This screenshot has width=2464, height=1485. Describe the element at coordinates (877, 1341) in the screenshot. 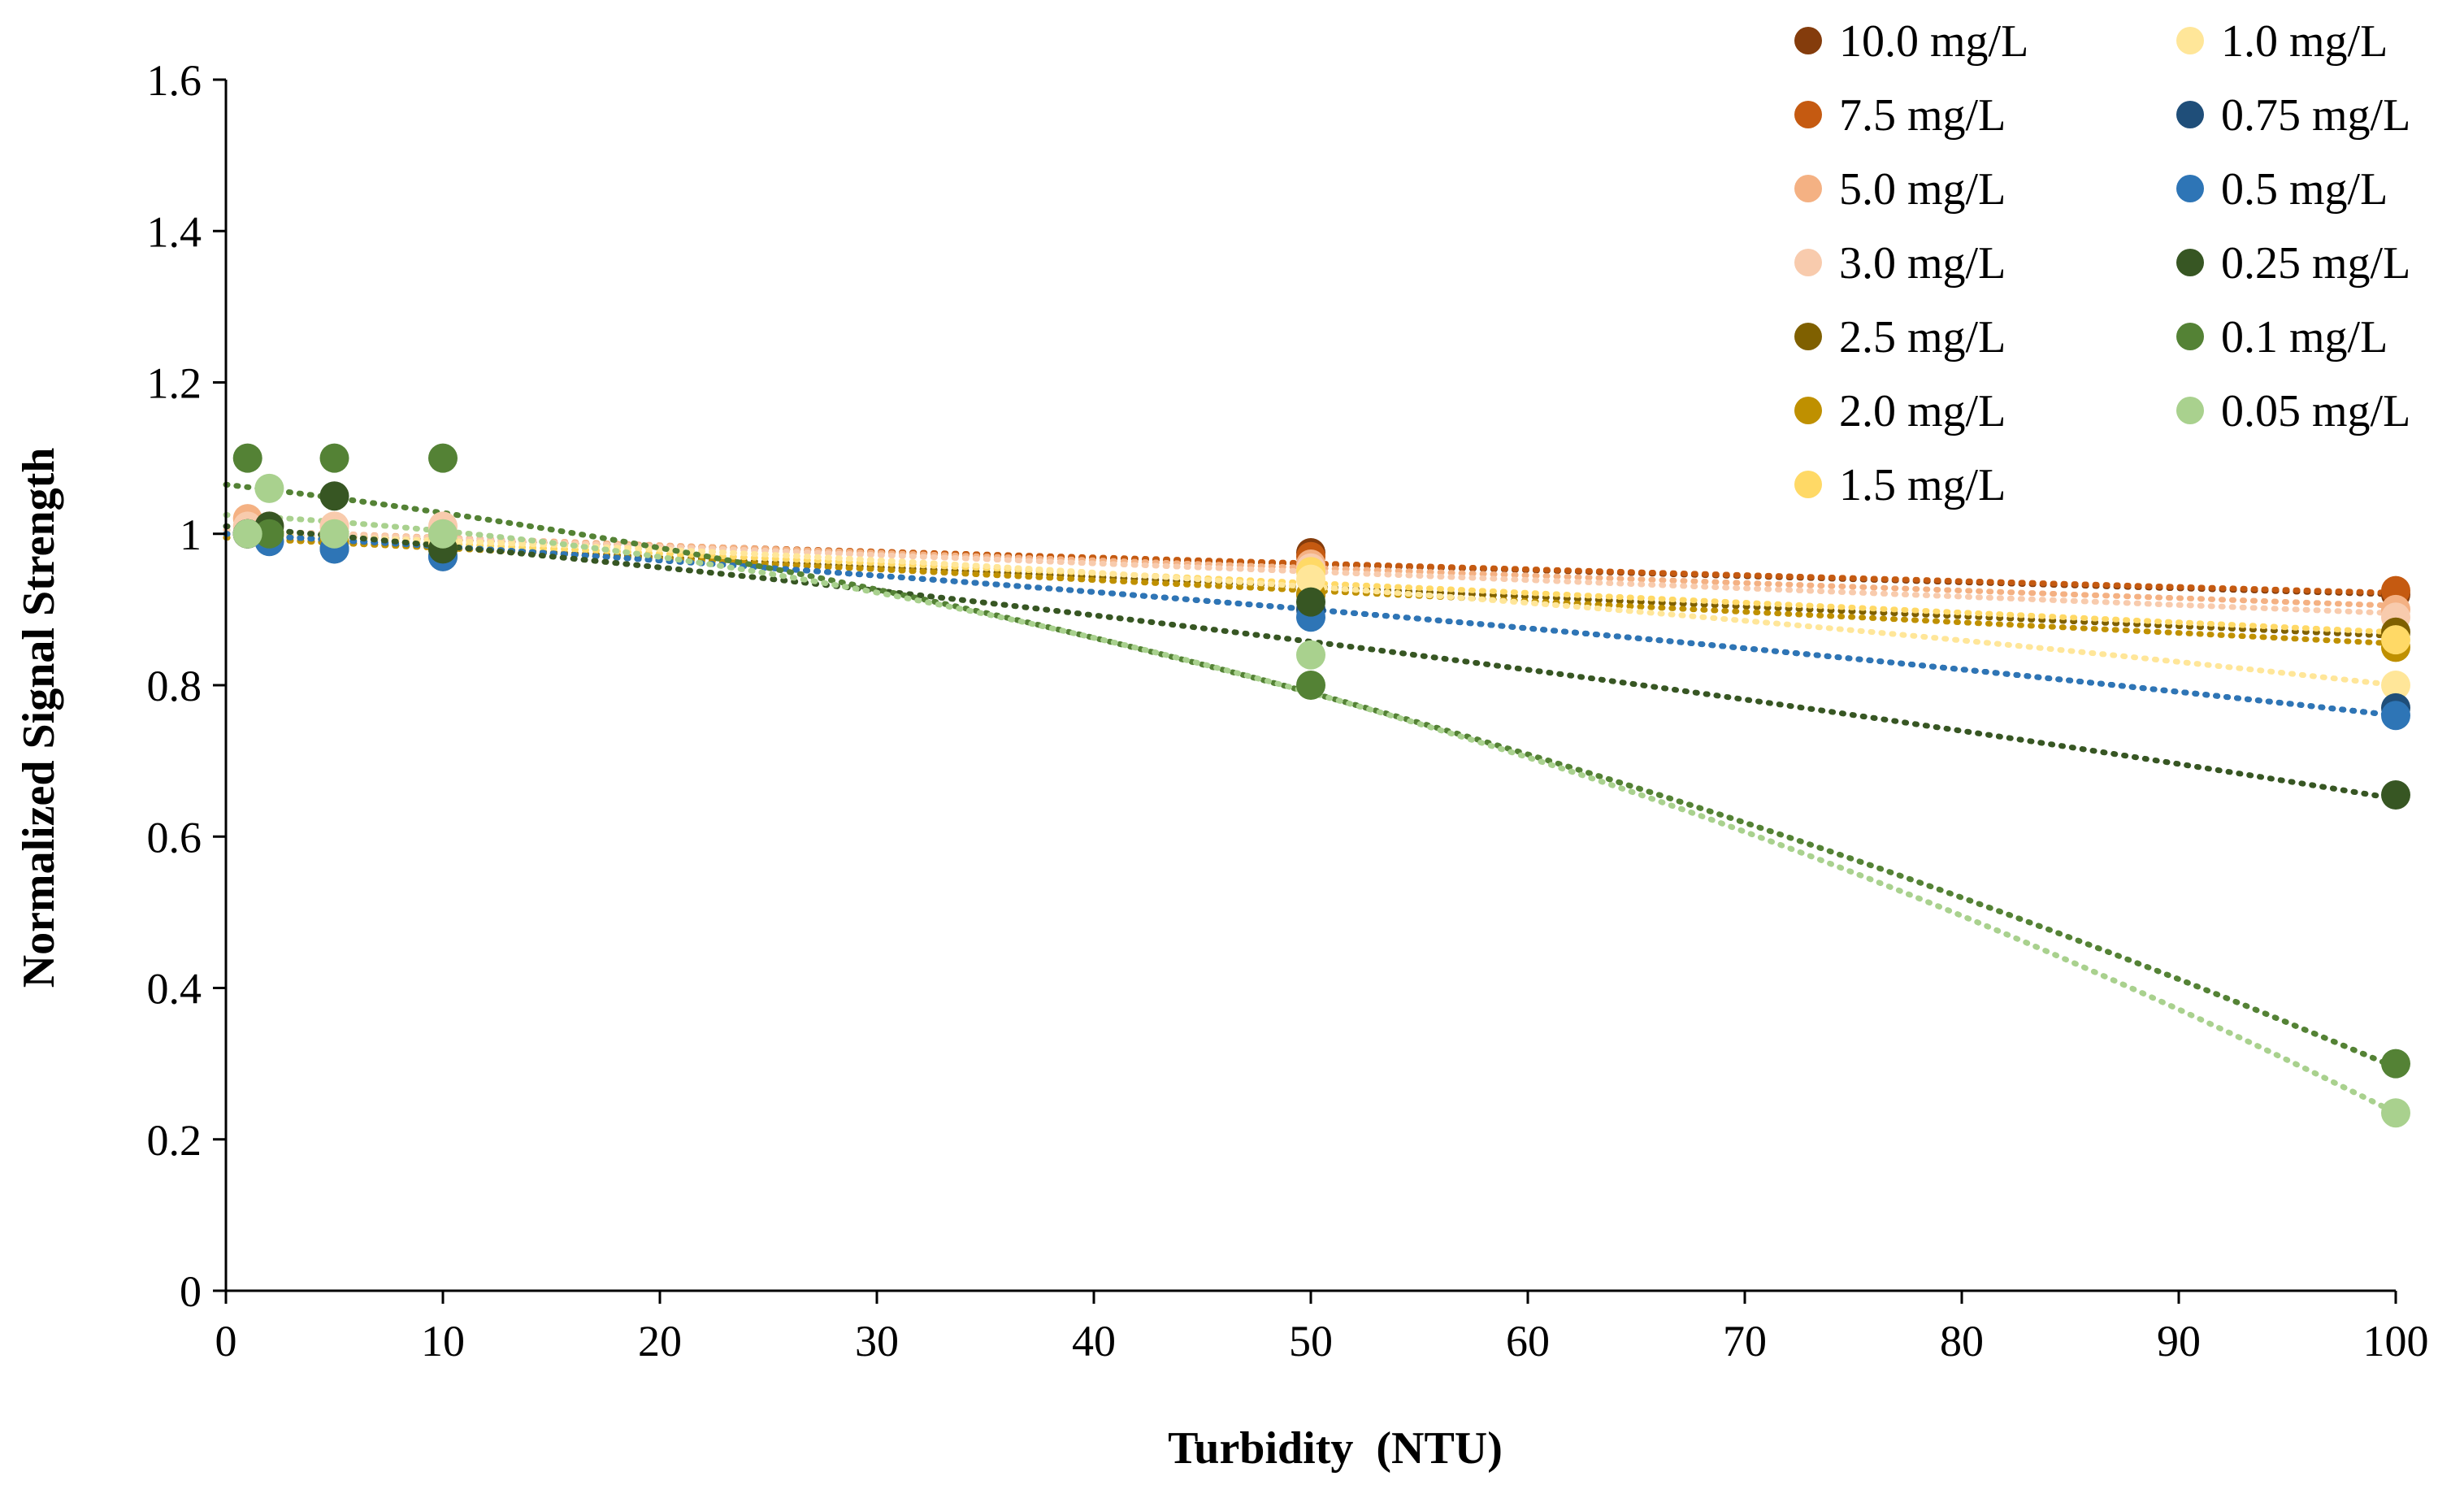

I see `x-tick-label: 30` at that location.